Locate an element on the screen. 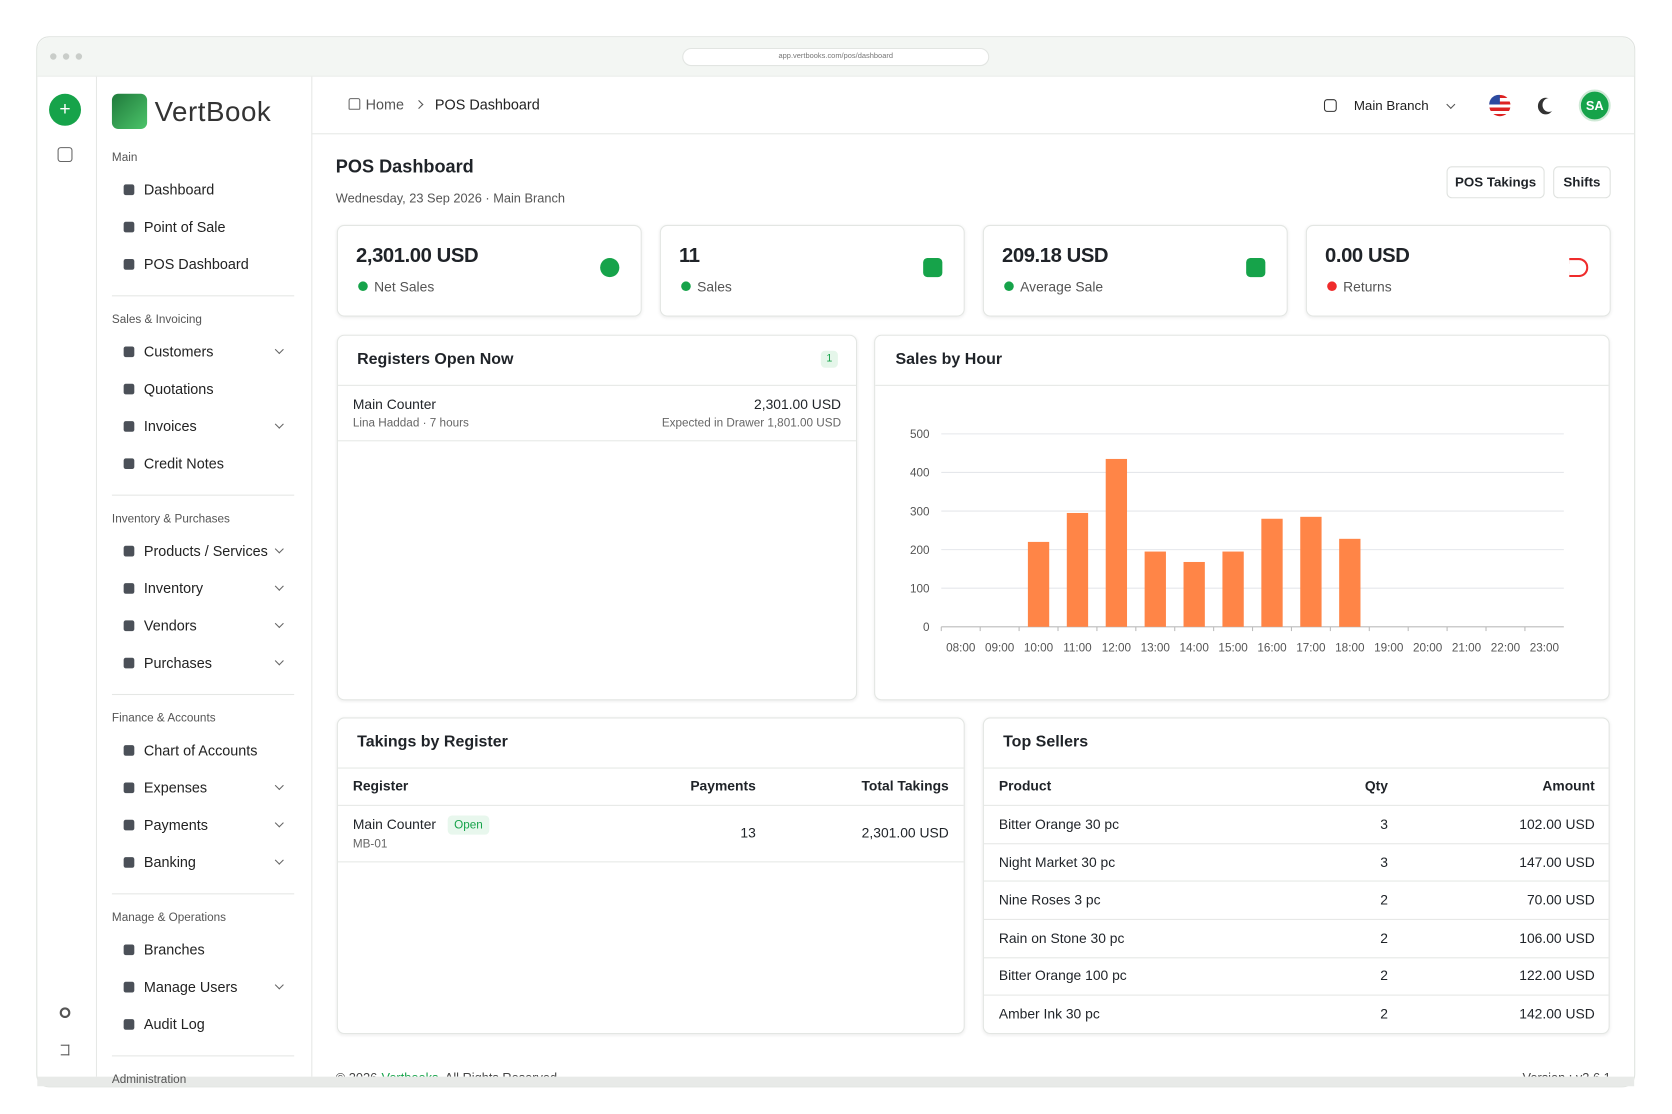 This screenshot has height=1114, width=1672. qty: 3 is located at coordinates (1384, 861).